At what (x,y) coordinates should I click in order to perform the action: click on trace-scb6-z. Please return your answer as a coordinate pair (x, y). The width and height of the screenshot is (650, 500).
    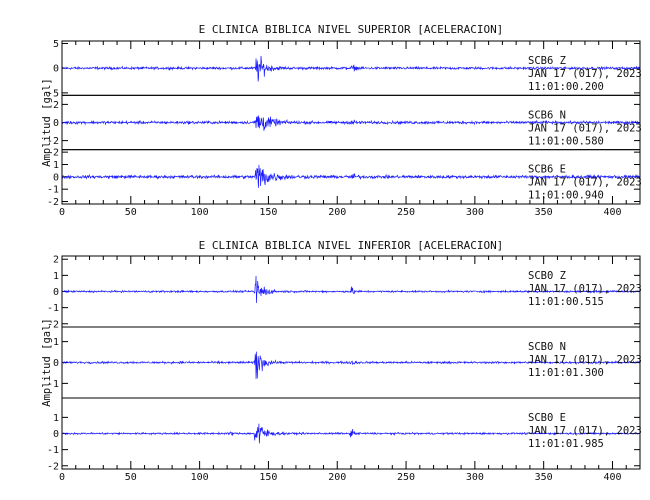
    Looking at the image, I should click on (351, 68).